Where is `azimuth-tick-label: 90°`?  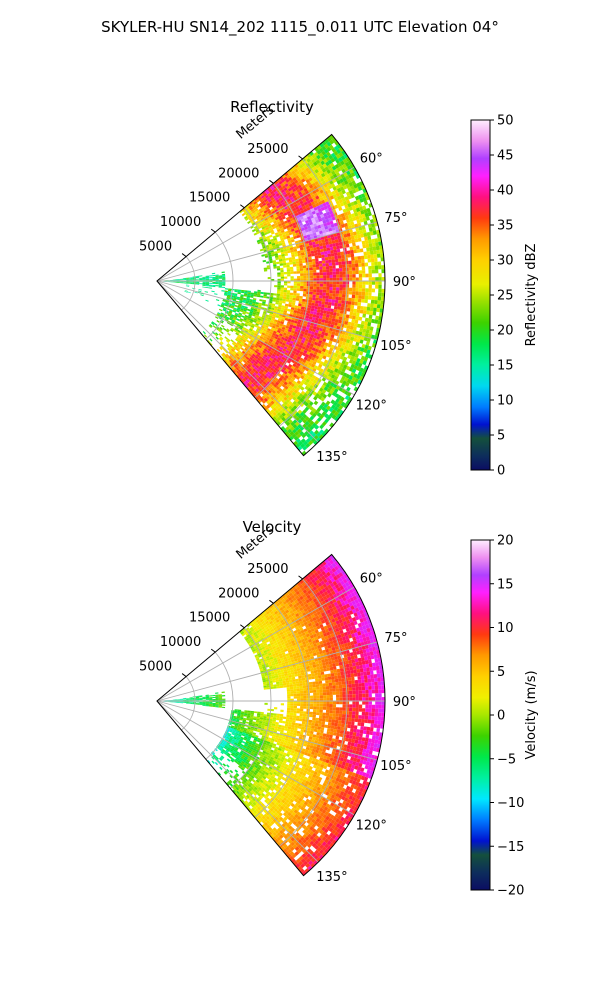
azimuth-tick-label: 90° is located at coordinates (404, 282).